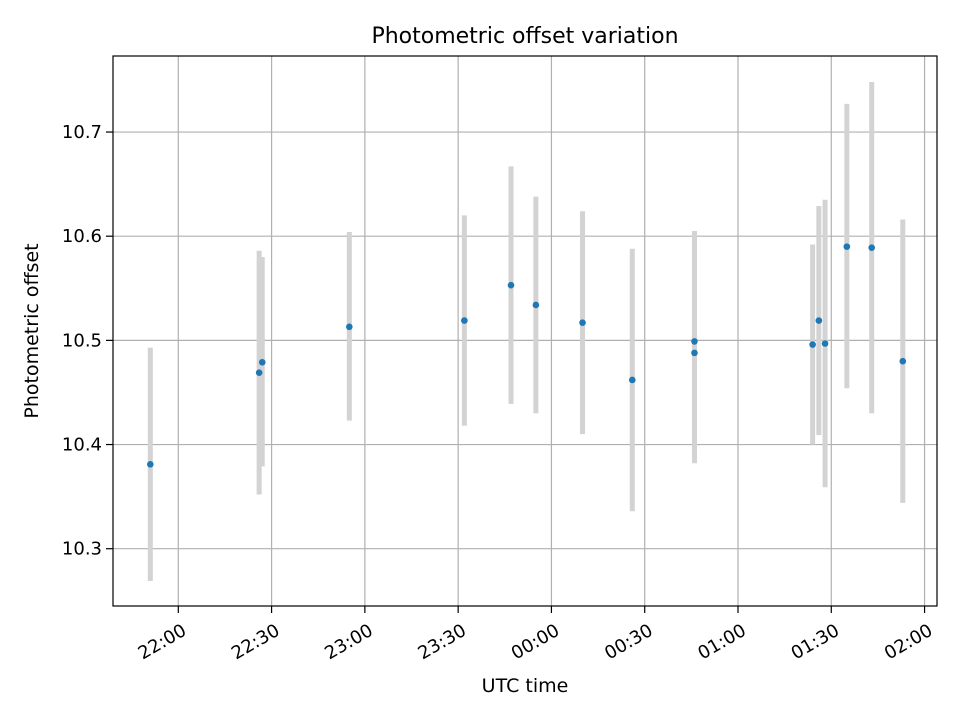  Describe the element at coordinates (82, 132) in the screenshot. I see `y-tick-label: 10.7` at that location.